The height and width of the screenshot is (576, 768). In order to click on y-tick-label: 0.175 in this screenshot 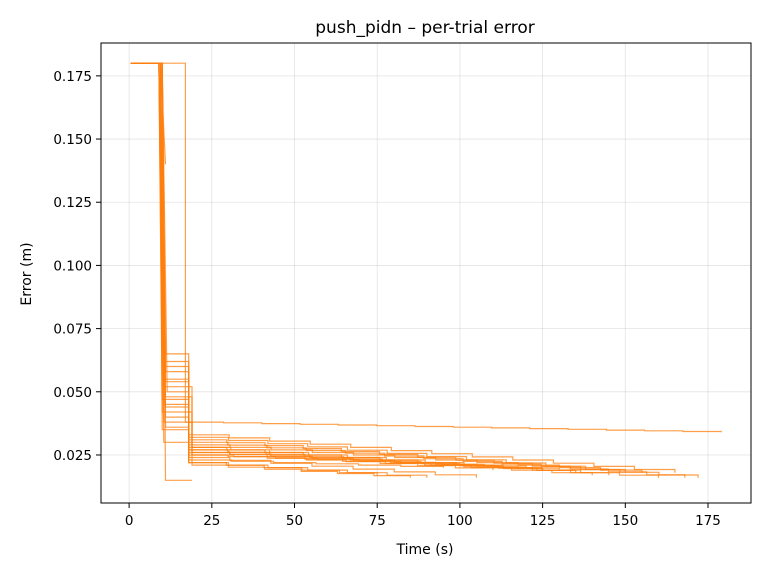, I will do `click(72, 77)`.